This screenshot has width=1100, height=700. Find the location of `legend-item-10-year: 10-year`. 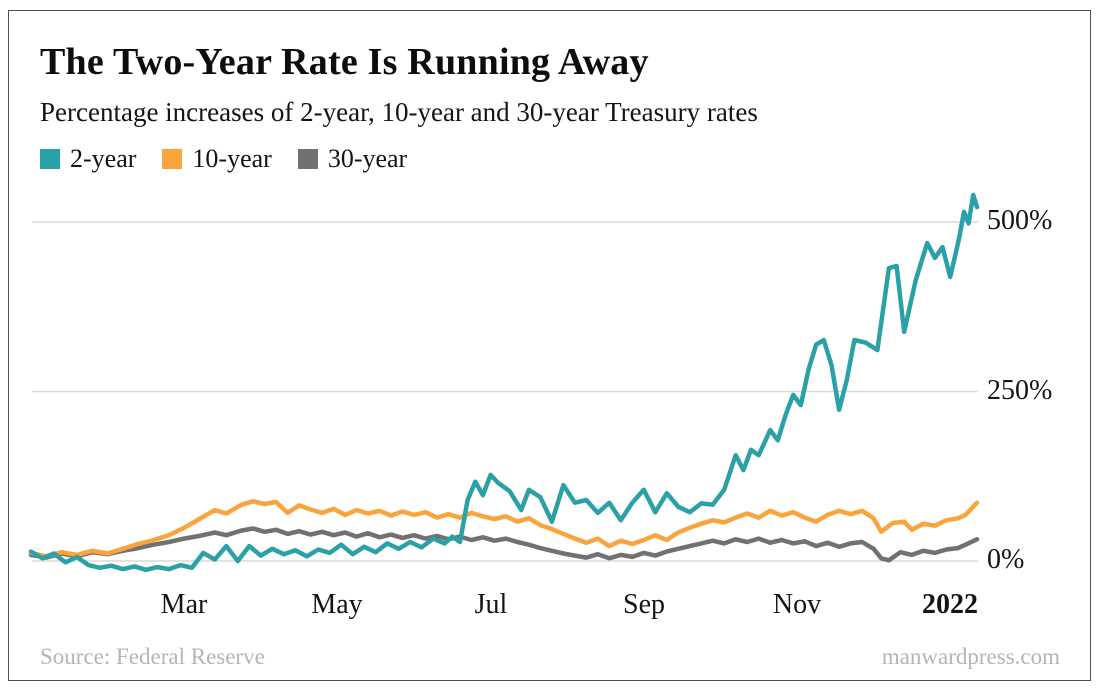

legend-item-10-year: 10-year is located at coordinates (217, 159).